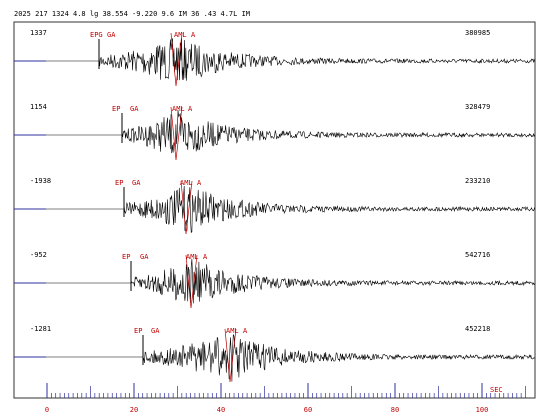 This screenshot has width=550, height=420. I want to click on tick-label: 100, so click(482, 410).